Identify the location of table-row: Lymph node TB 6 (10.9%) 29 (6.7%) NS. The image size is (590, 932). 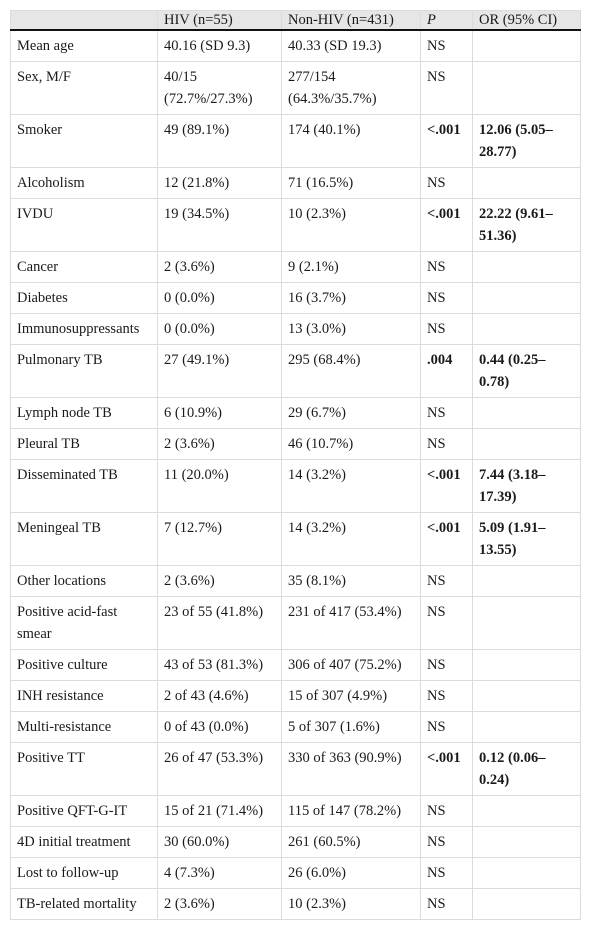
(295, 413).